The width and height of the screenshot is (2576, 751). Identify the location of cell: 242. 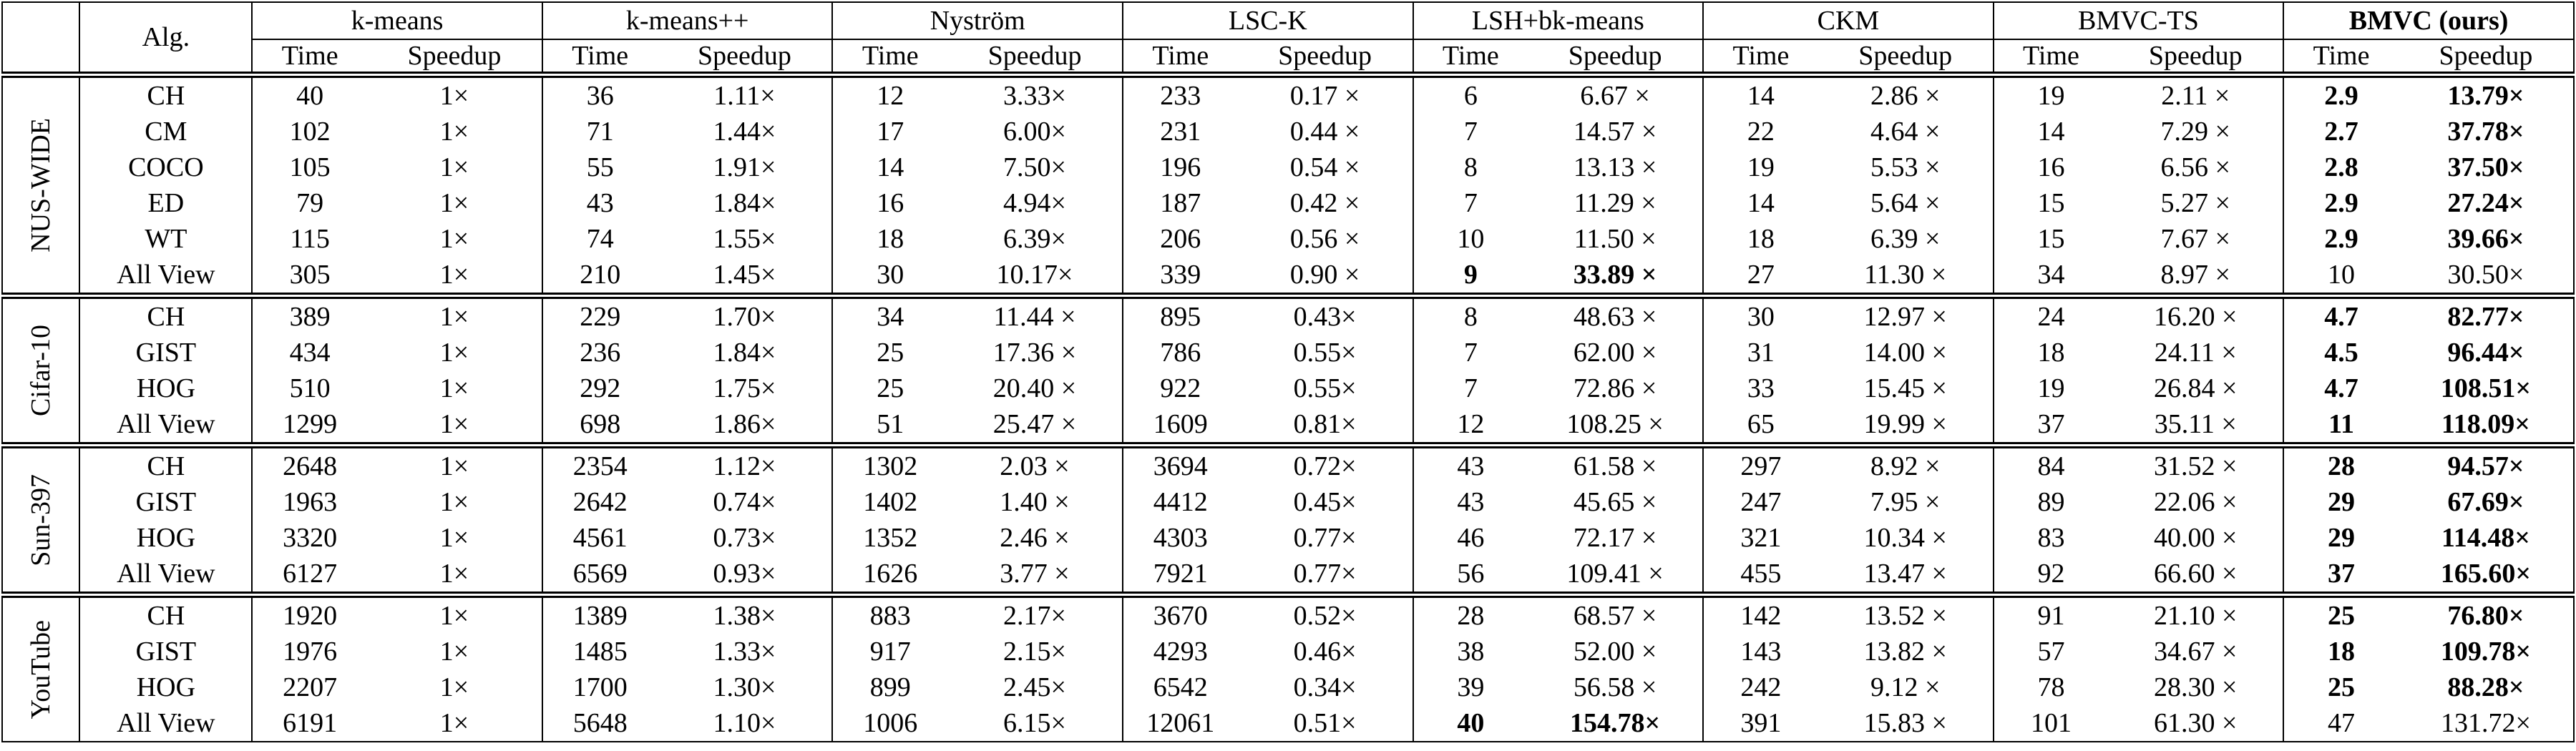
(1760, 687).